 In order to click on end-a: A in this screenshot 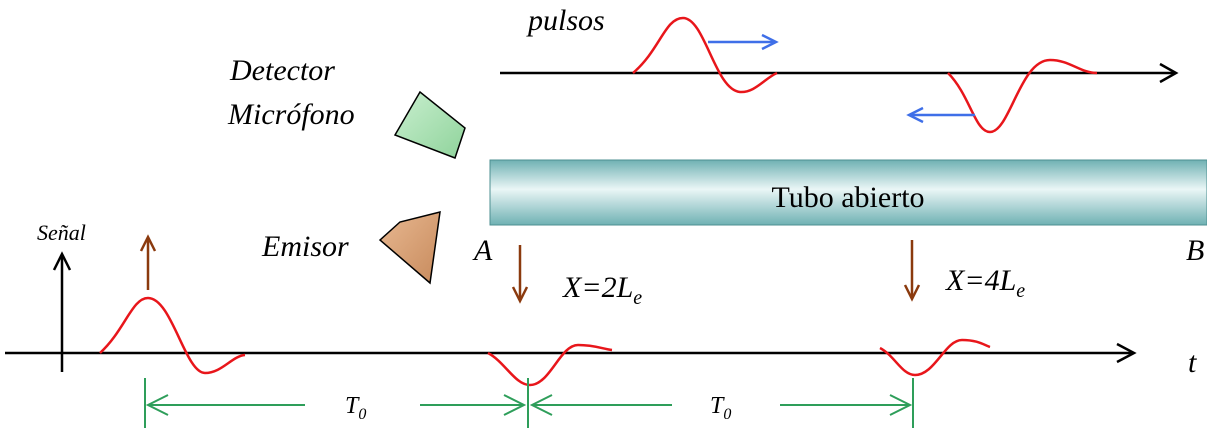, I will do `click(482, 250)`.